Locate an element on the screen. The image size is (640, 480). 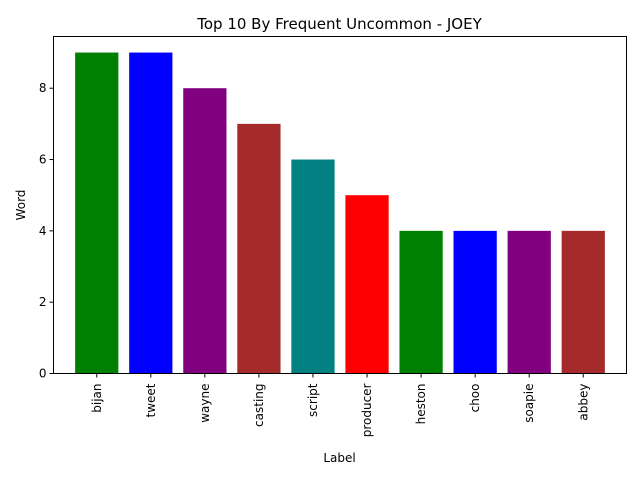
bar-bijan is located at coordinates (97, 213).